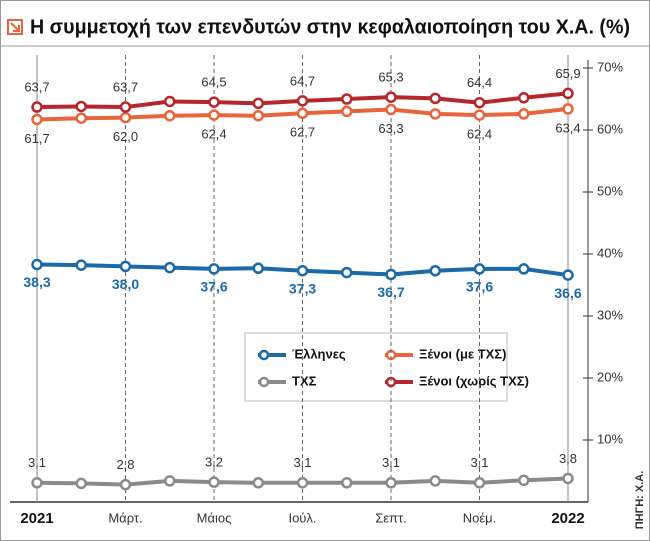  What do you see at coordinates (302, 288) in the screenshot?
I see `value-label: 37,3` at bounding box center [302, 288].